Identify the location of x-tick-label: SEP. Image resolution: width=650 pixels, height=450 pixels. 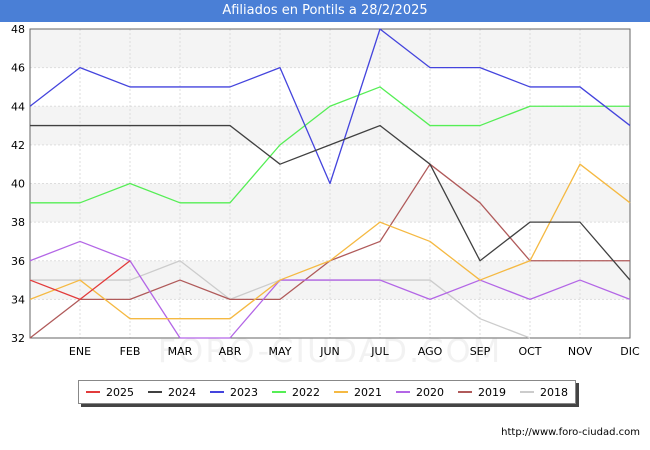
(480, 351).